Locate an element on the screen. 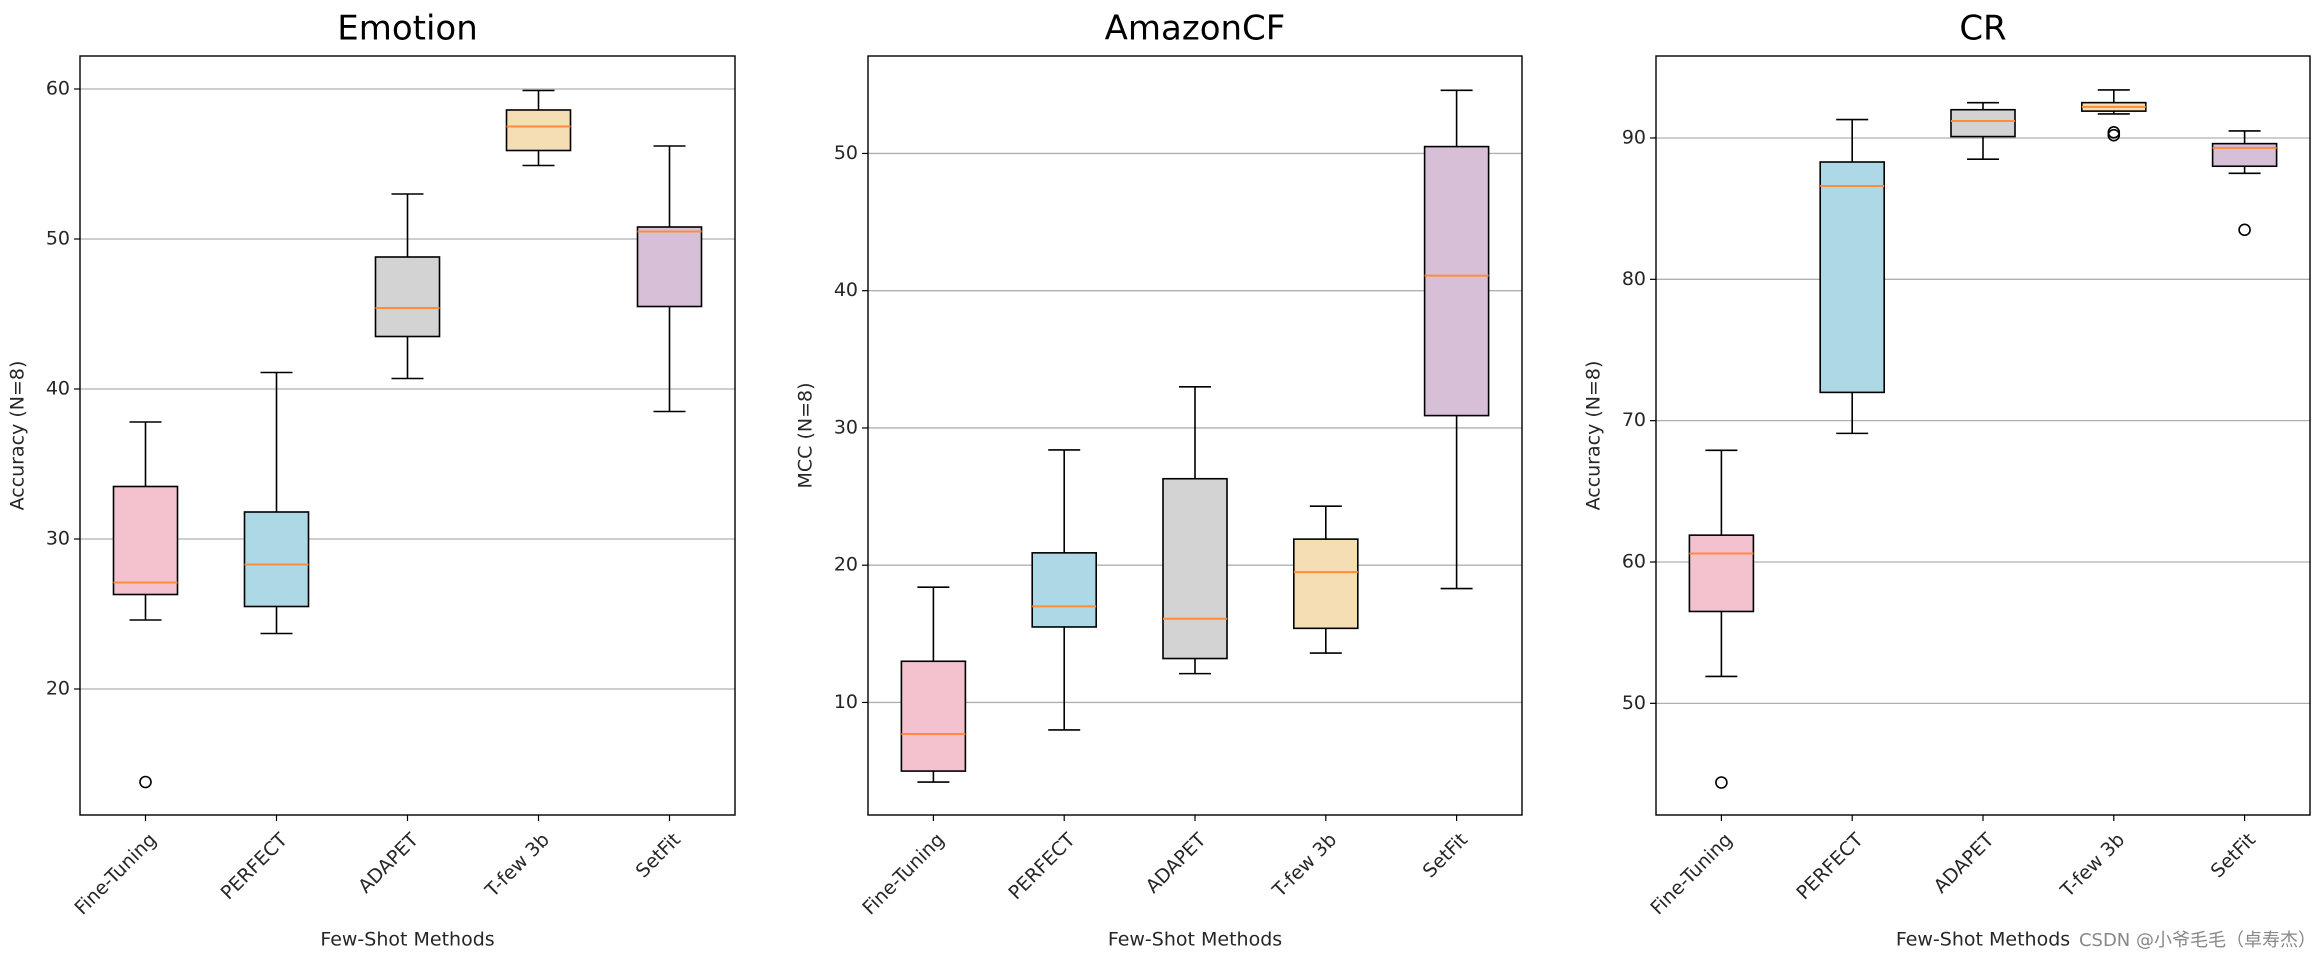 Image resolution: width=2322 pixels, height=962 pixels. chart-title: AmazonCF is located at coordinates (1195, 29).